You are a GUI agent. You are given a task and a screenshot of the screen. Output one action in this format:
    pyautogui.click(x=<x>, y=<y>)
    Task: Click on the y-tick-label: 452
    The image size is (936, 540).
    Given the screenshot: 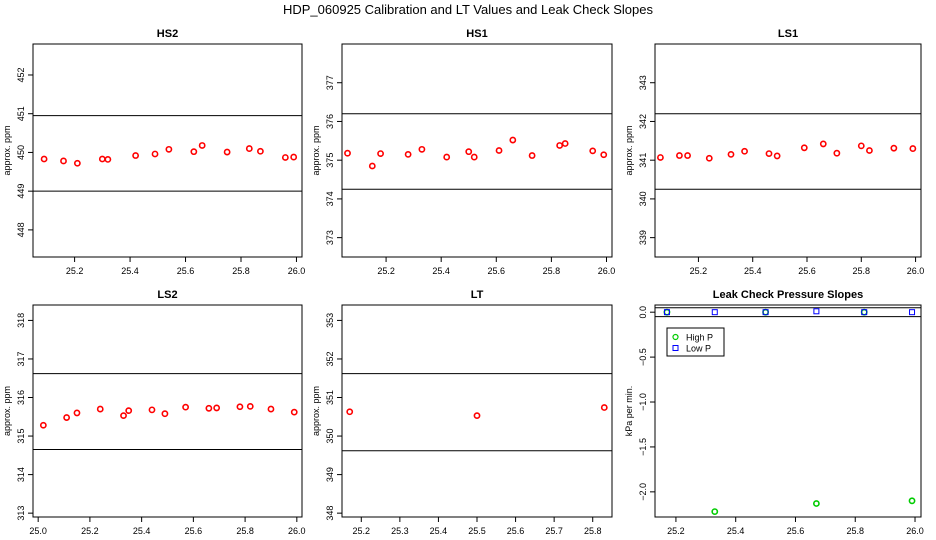 What is the action you would take?
    pyautogui.click(x=21, y=74)
    